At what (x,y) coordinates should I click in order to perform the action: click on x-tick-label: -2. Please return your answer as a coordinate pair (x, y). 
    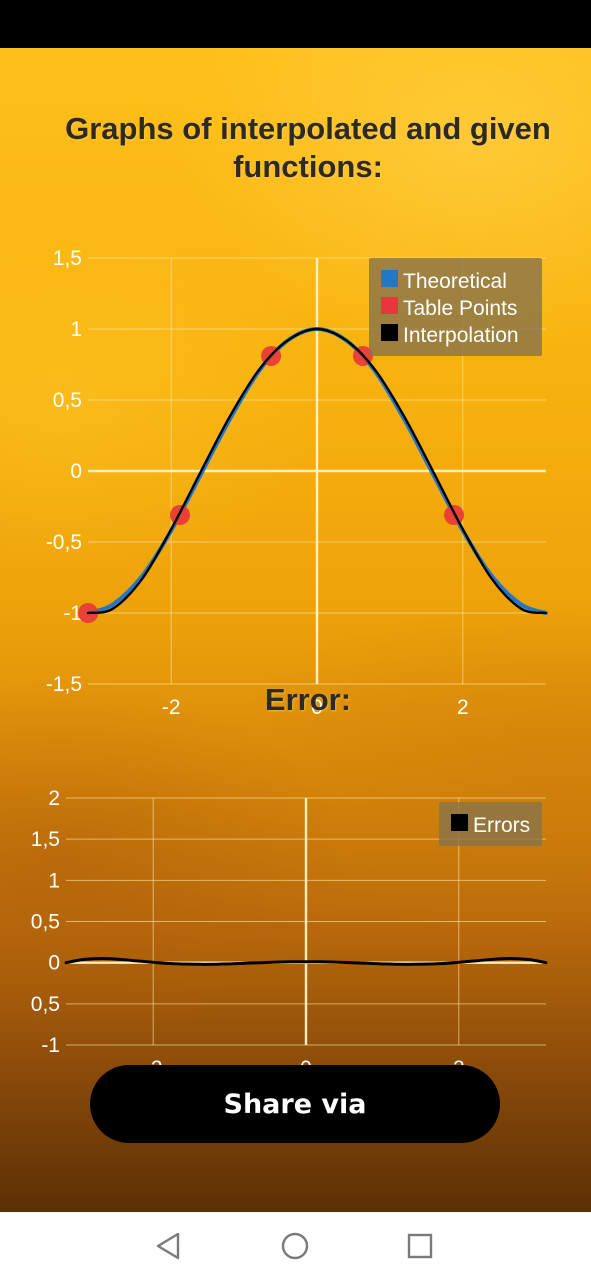
    Looking at the image, I should click on (171, 707).